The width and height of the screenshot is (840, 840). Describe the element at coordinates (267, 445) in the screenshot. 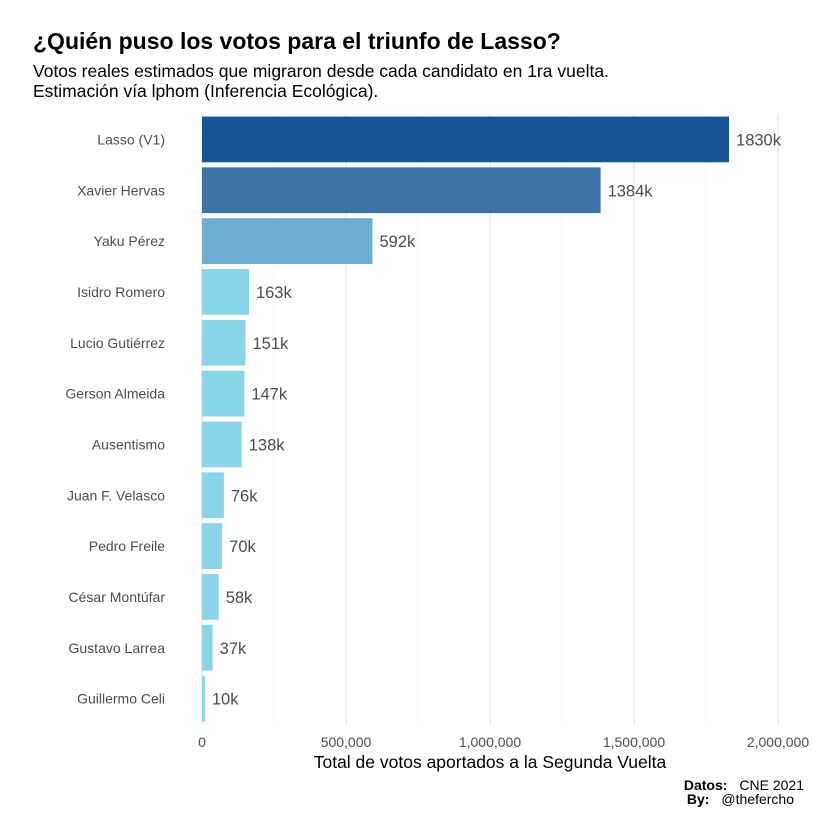

I see `data-label-6: 138k` at that location.